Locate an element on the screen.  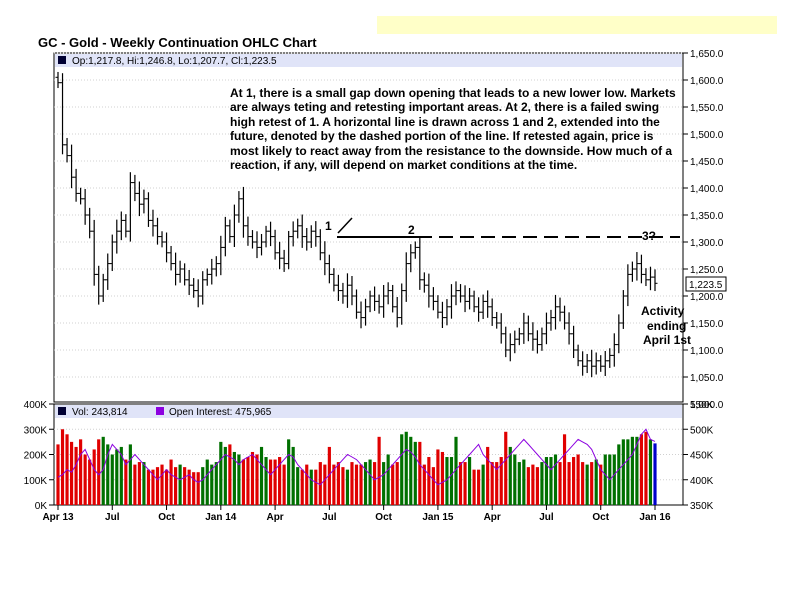
price-tick-label: 1,600.0 is located at coordinates (707, 81).